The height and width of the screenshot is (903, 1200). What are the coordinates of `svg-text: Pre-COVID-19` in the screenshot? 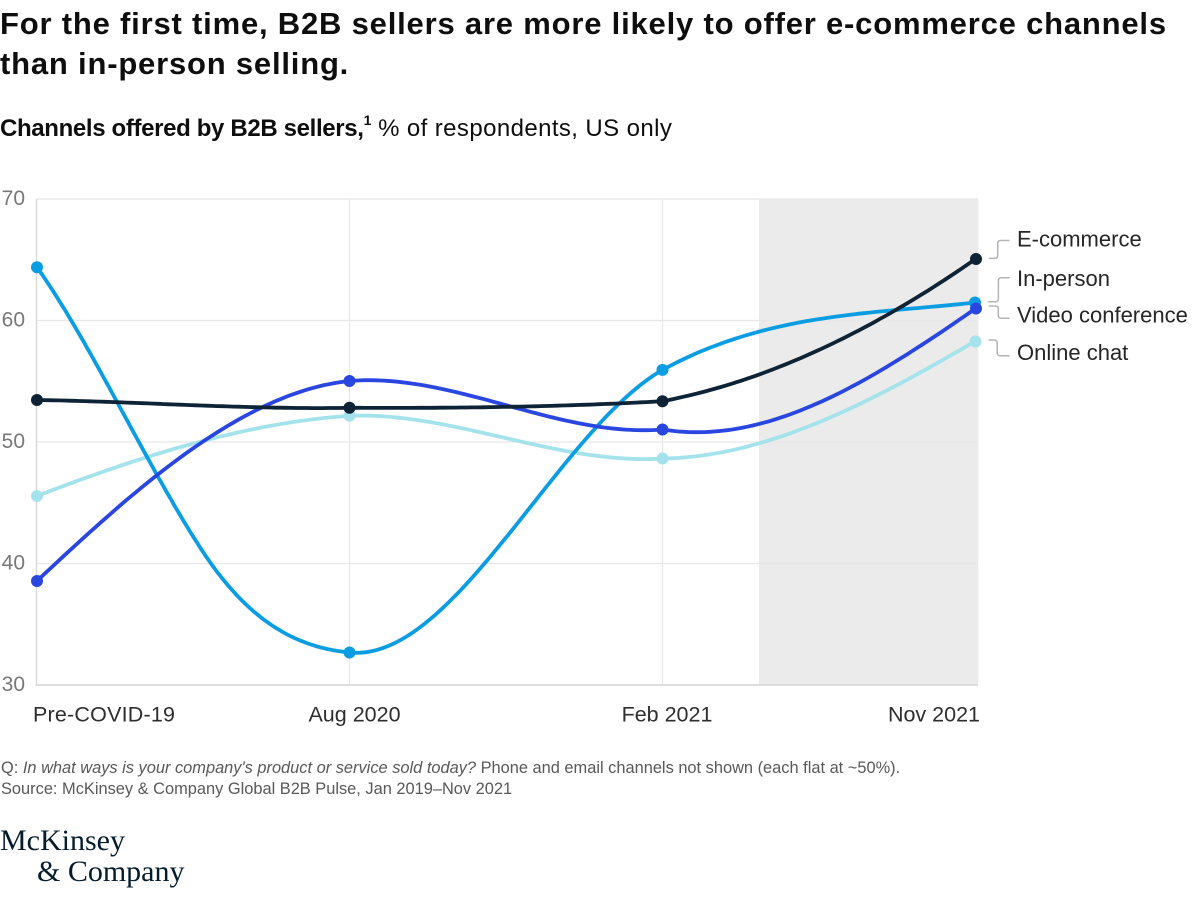 It's located at (104, 715).